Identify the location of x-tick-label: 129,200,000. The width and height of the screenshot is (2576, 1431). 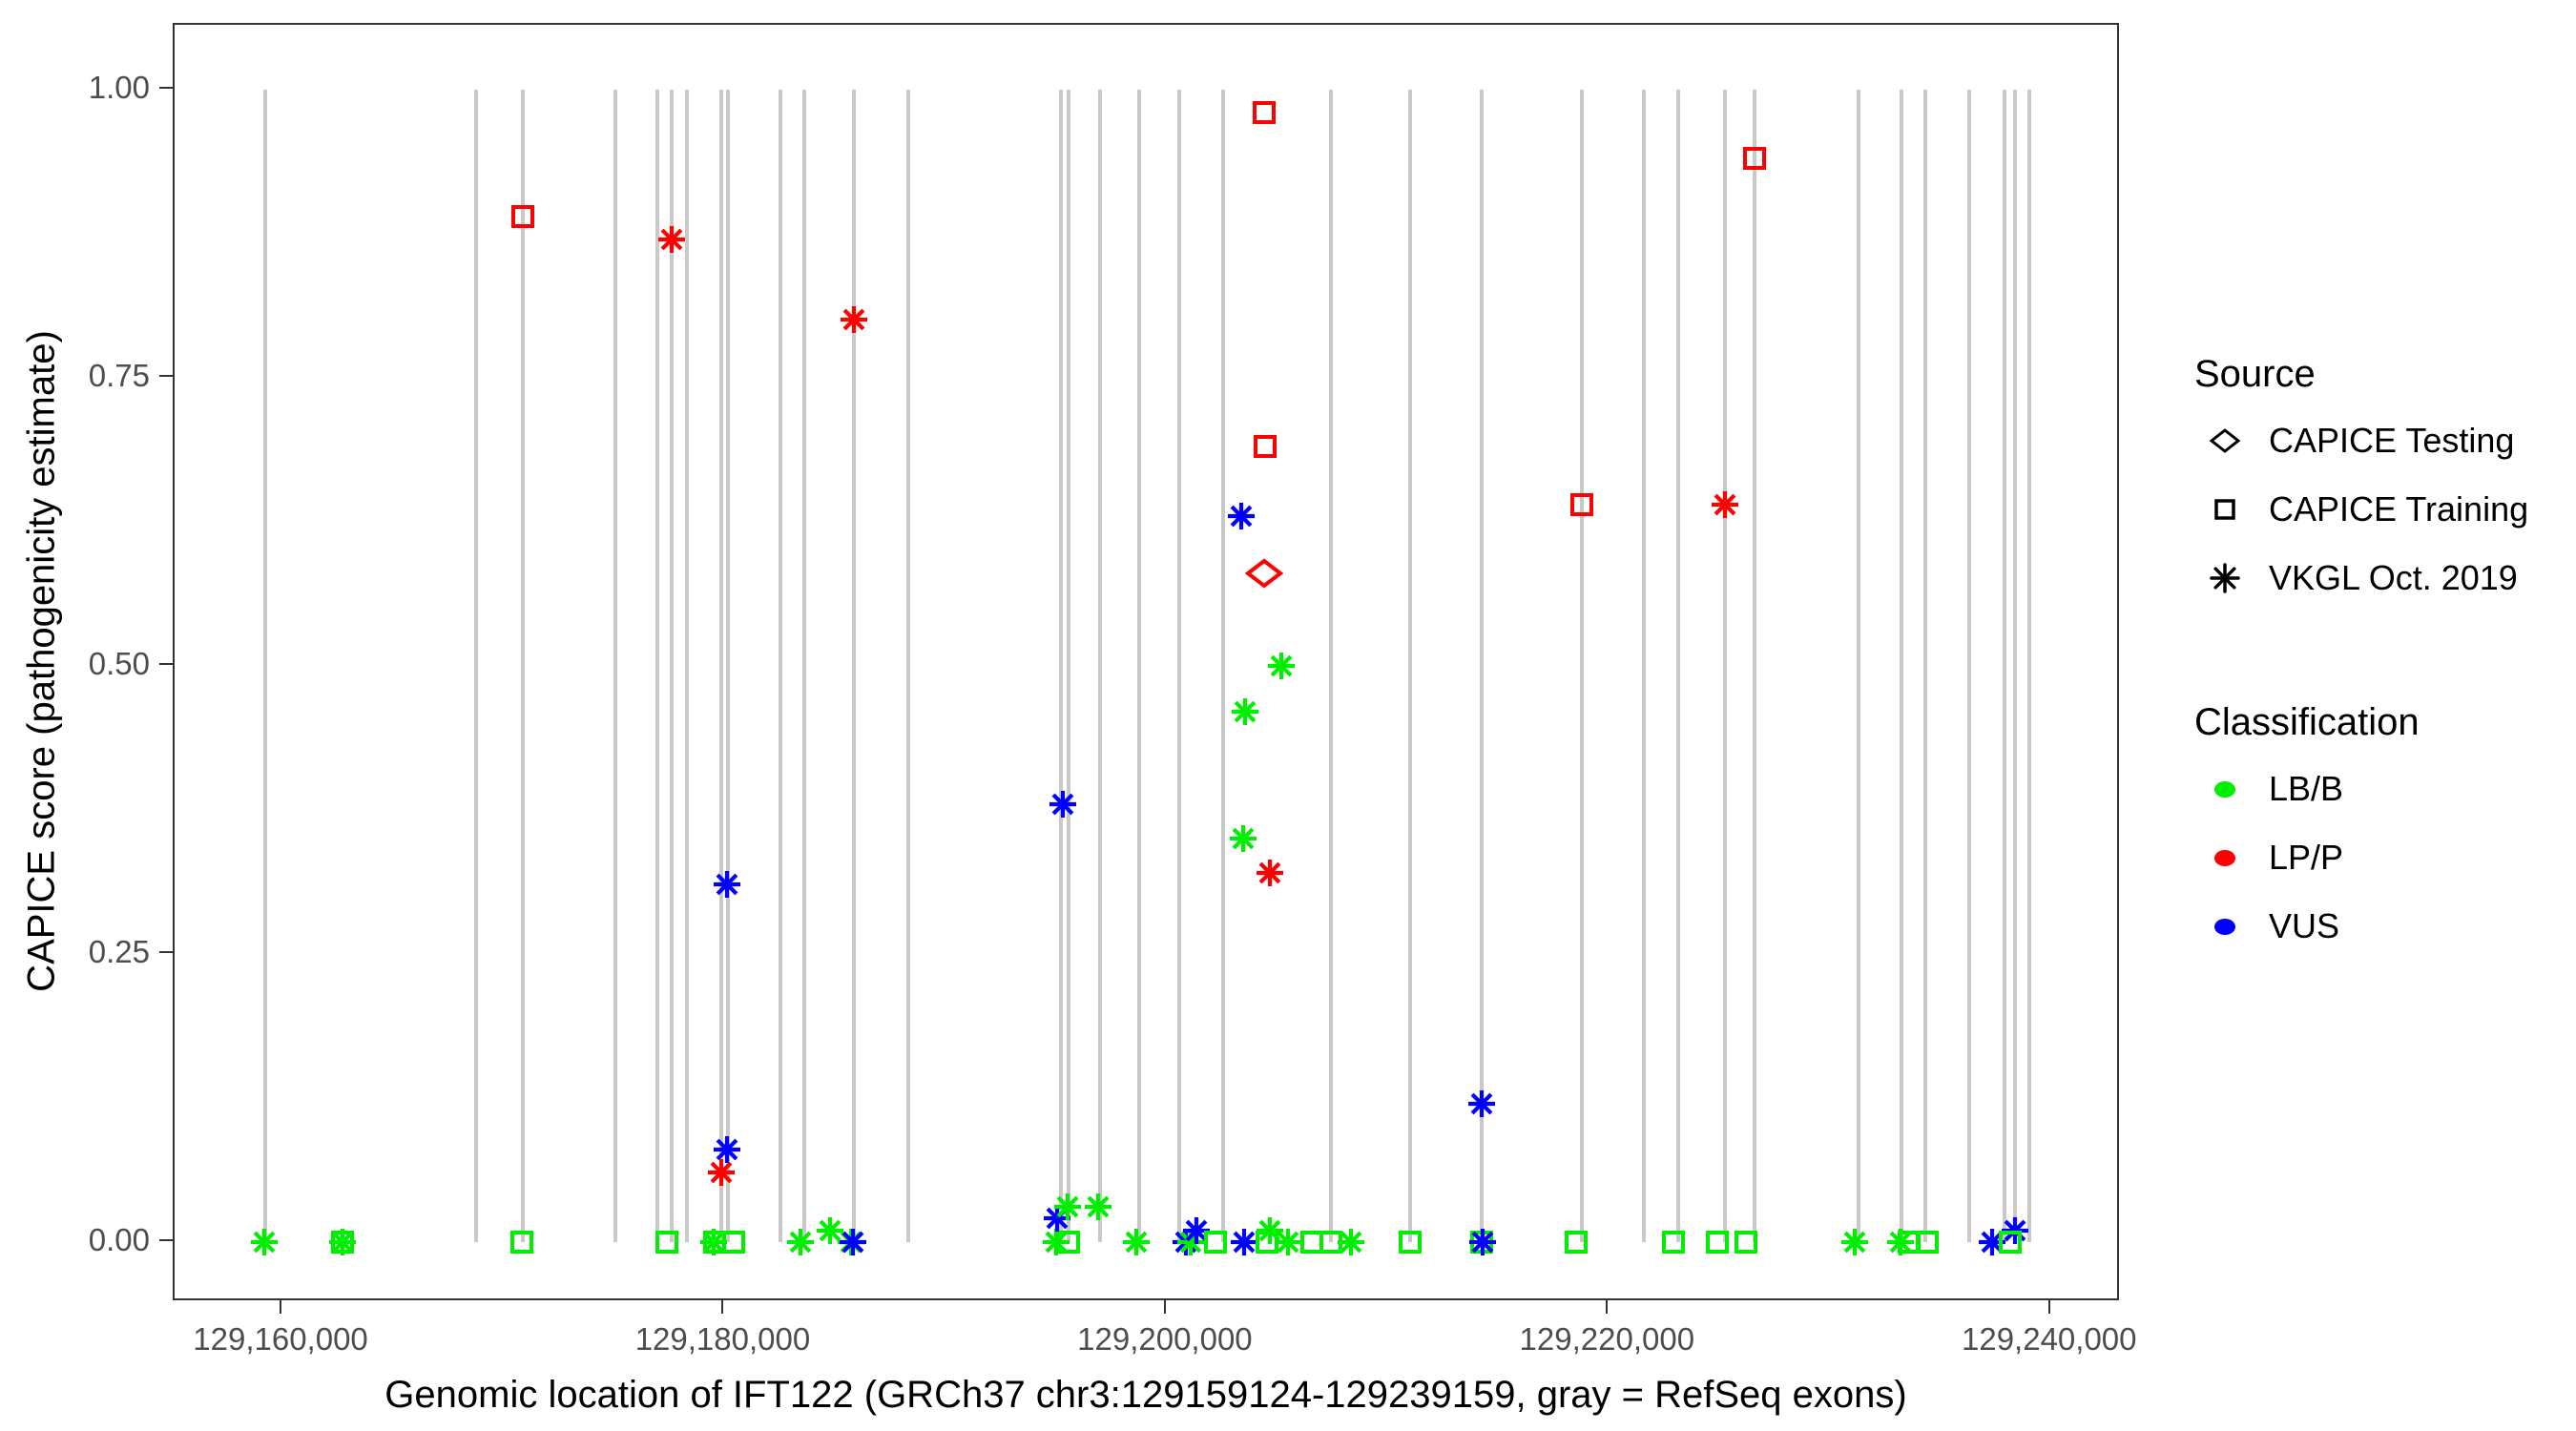
(1165, 1339).